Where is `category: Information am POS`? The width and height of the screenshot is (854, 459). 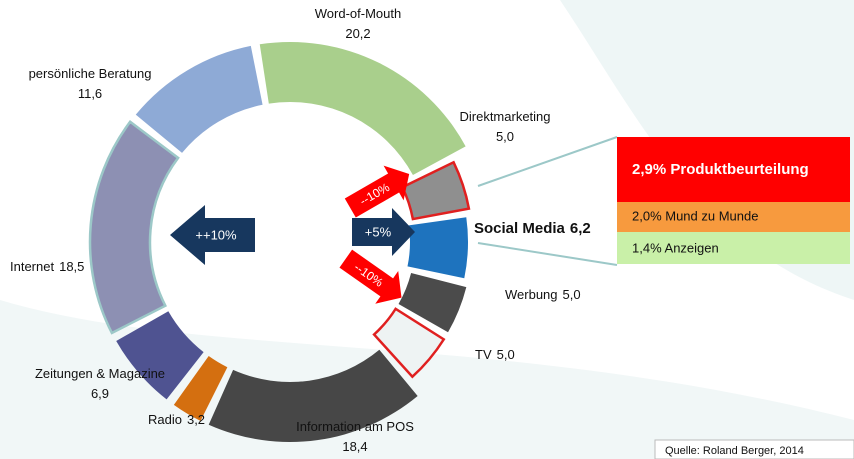
category: Information am POS is located at coordinates (355, 426).